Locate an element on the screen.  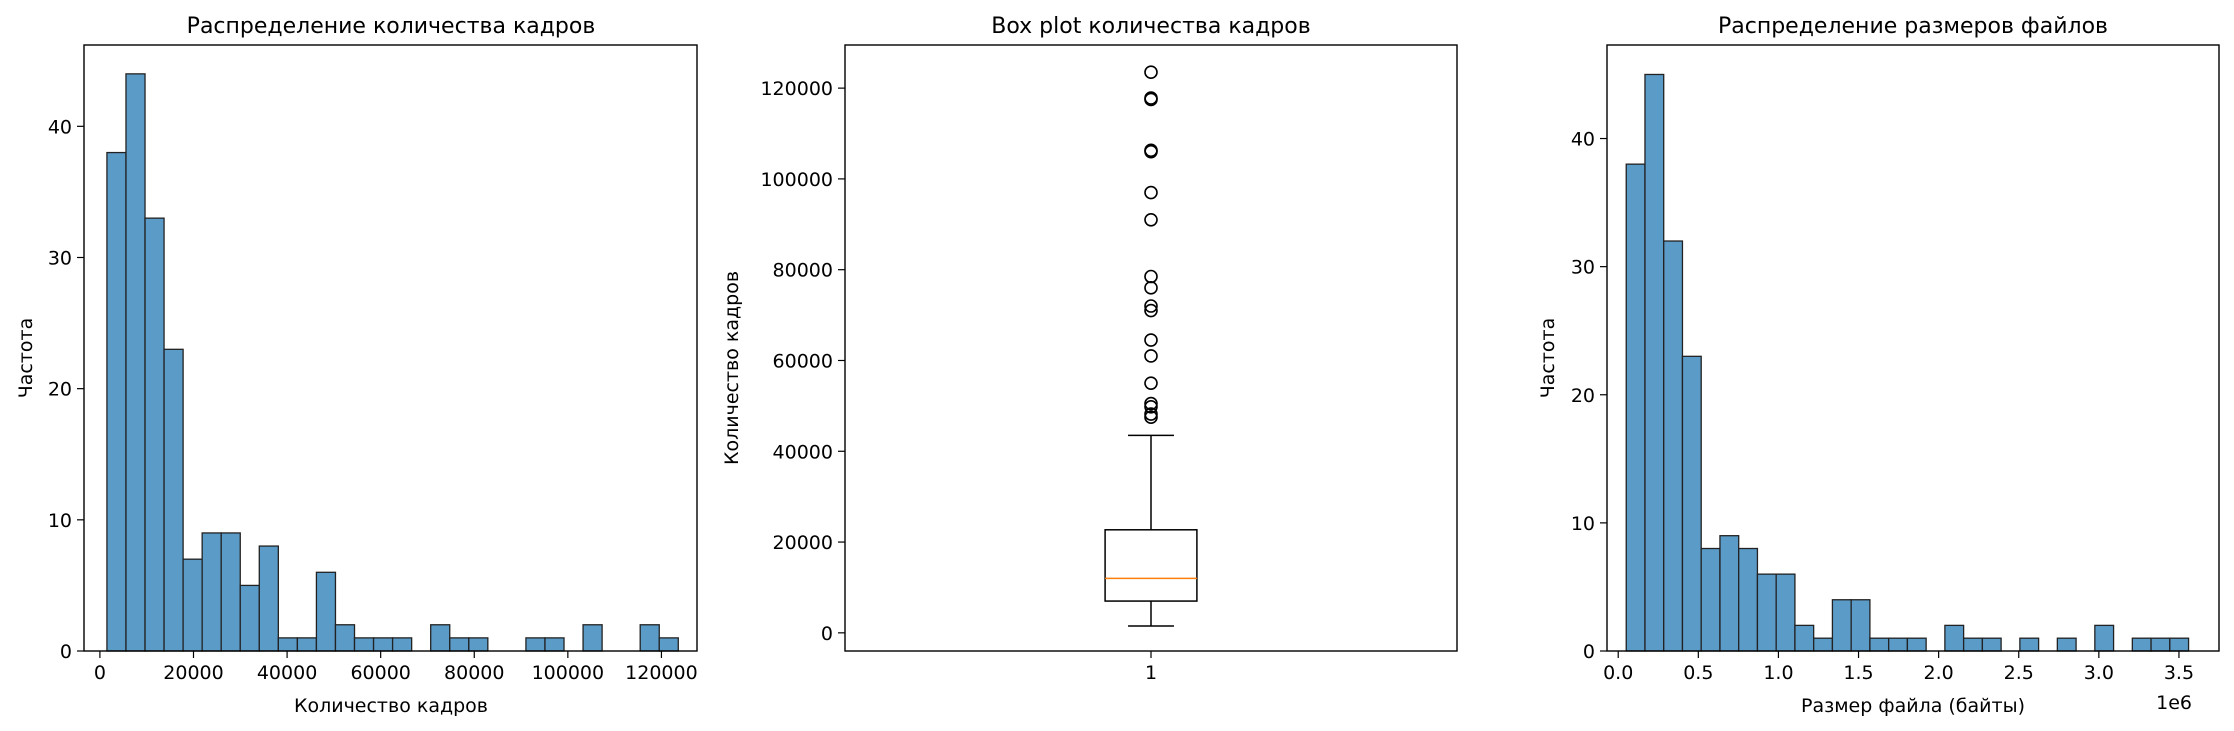
filesize-histogram-xtick-label: 3.0 is located at coordinates (2099, 673).